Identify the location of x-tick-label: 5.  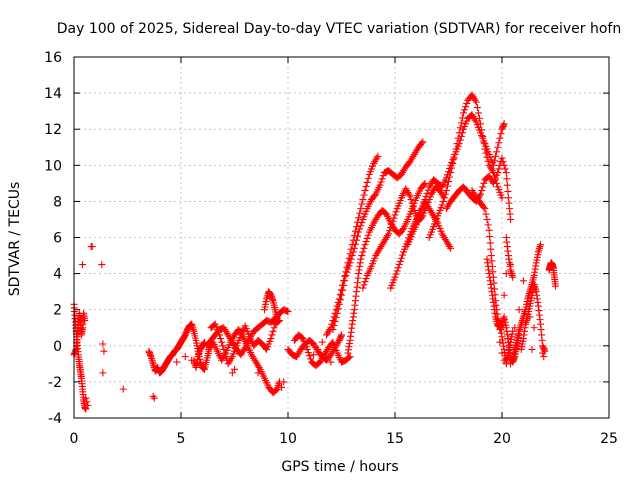
(181, 439).